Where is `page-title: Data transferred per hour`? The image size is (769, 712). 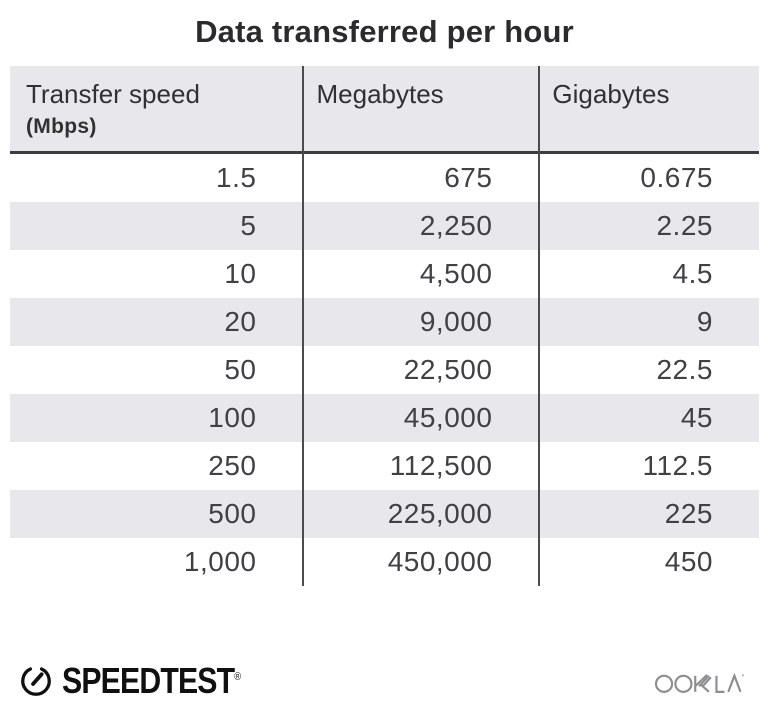
page-title: Data transferred per hour is located at coordinates (384, 31).